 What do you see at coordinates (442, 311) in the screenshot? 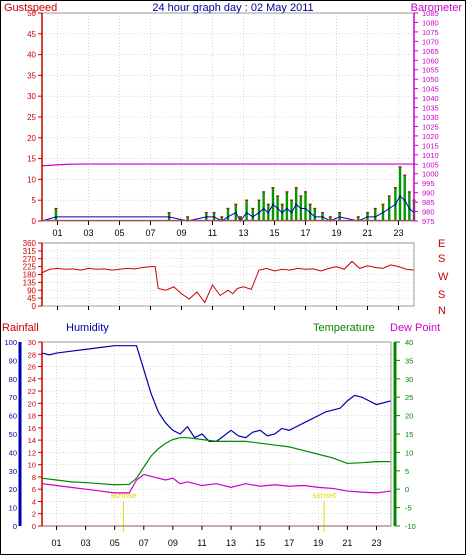
I see `compass-label-n: N` at bounding box center [442, 311].